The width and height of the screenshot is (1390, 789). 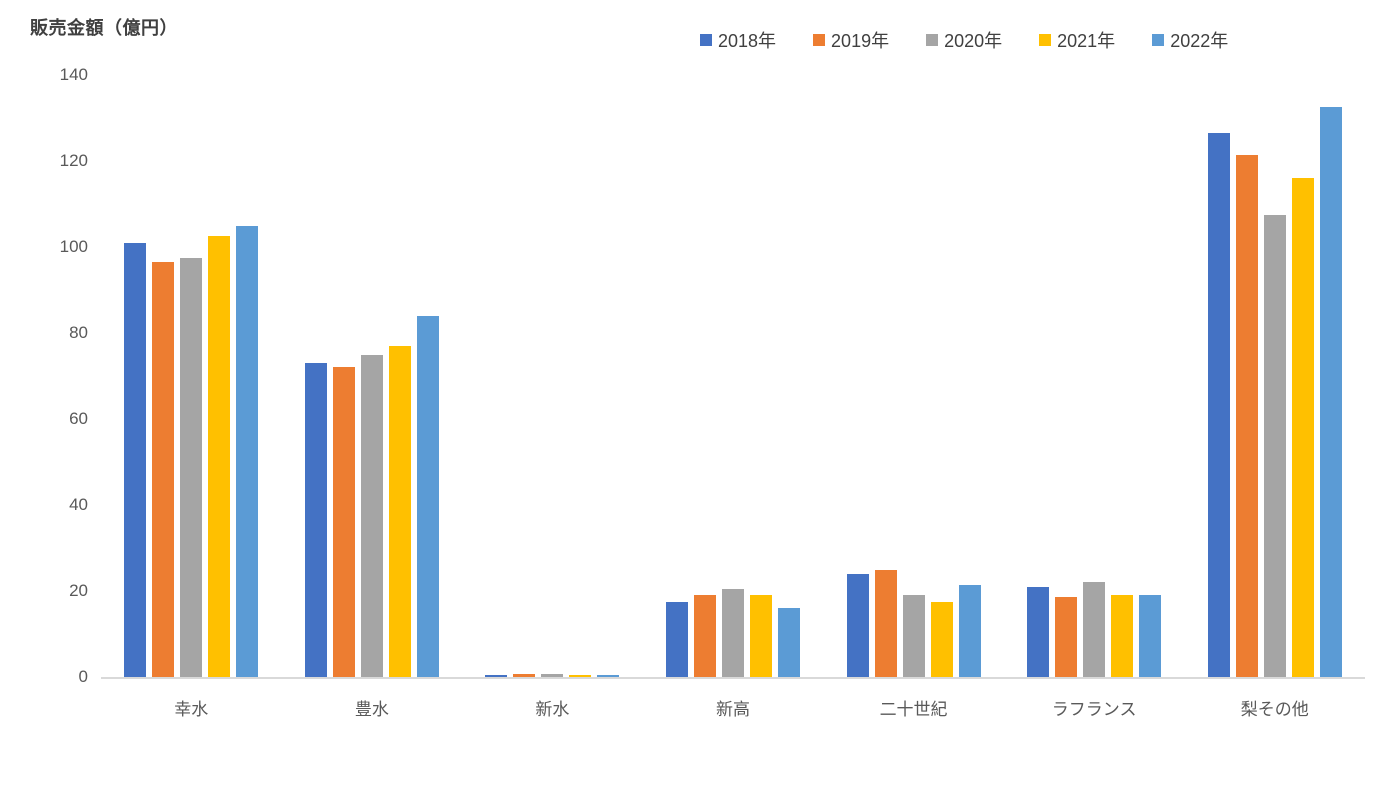 I want to click on x-category-label: ラフランス, so click(x=1094, y=709).